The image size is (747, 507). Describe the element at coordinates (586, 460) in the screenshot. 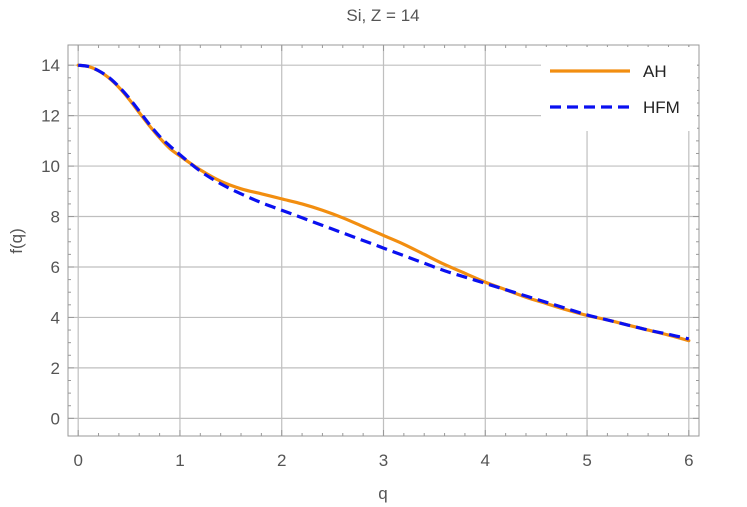

I see `x-tick-label: 5` at that location.